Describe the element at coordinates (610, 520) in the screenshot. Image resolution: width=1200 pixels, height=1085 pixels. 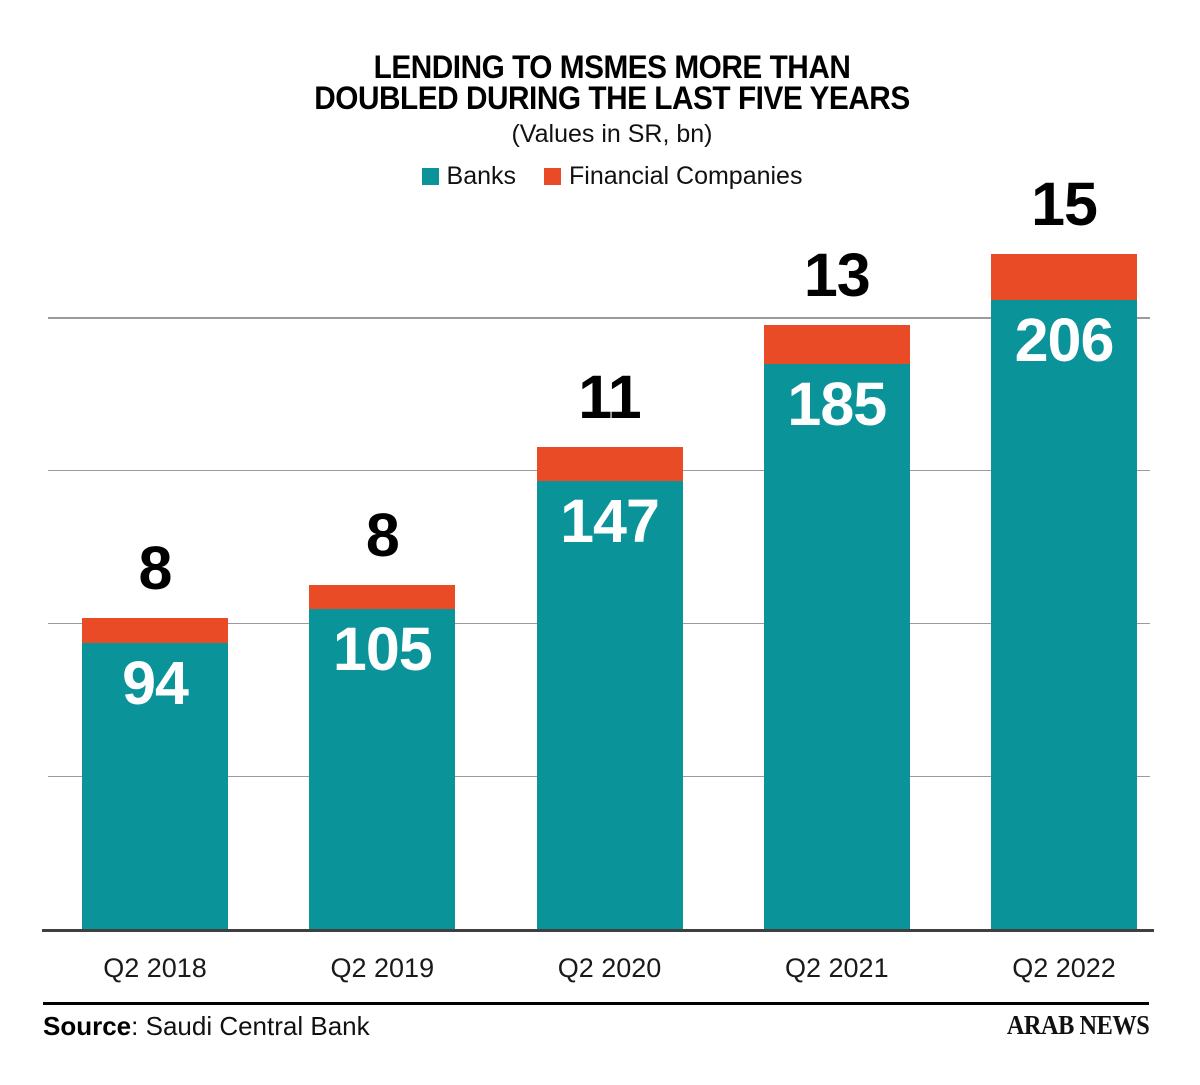
I see `banks-value-label-q2-2020: 147` at that location.